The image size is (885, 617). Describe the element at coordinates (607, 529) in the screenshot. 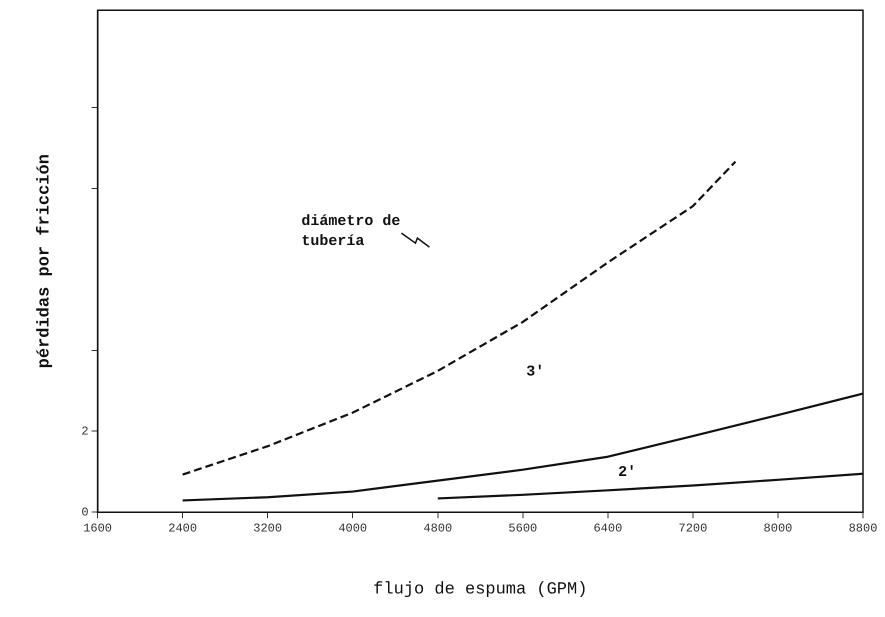

I see `x-tick-label: 6400` at that location.